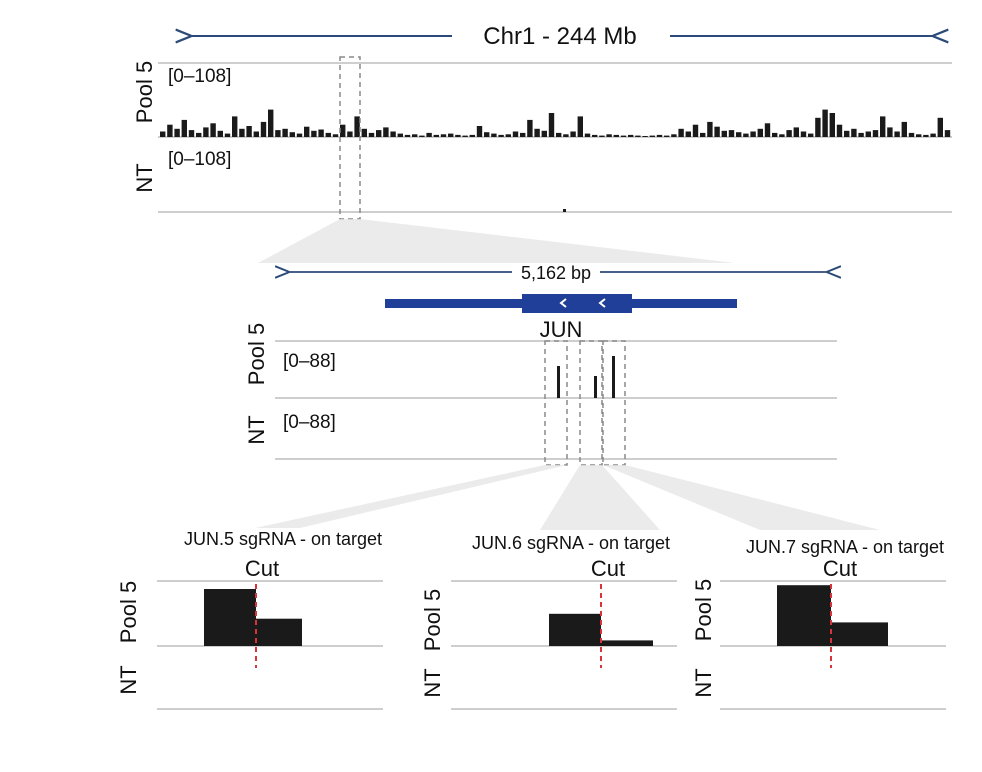 This screenshot has width=982, height=772. I want to click on zoom-funnel-overview, so click(496, 241).